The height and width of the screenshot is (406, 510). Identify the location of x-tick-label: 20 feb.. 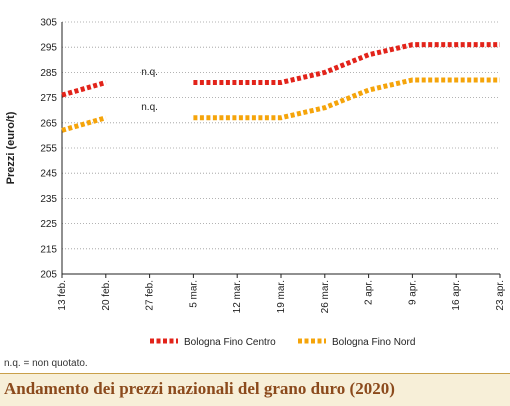
(106, 295).